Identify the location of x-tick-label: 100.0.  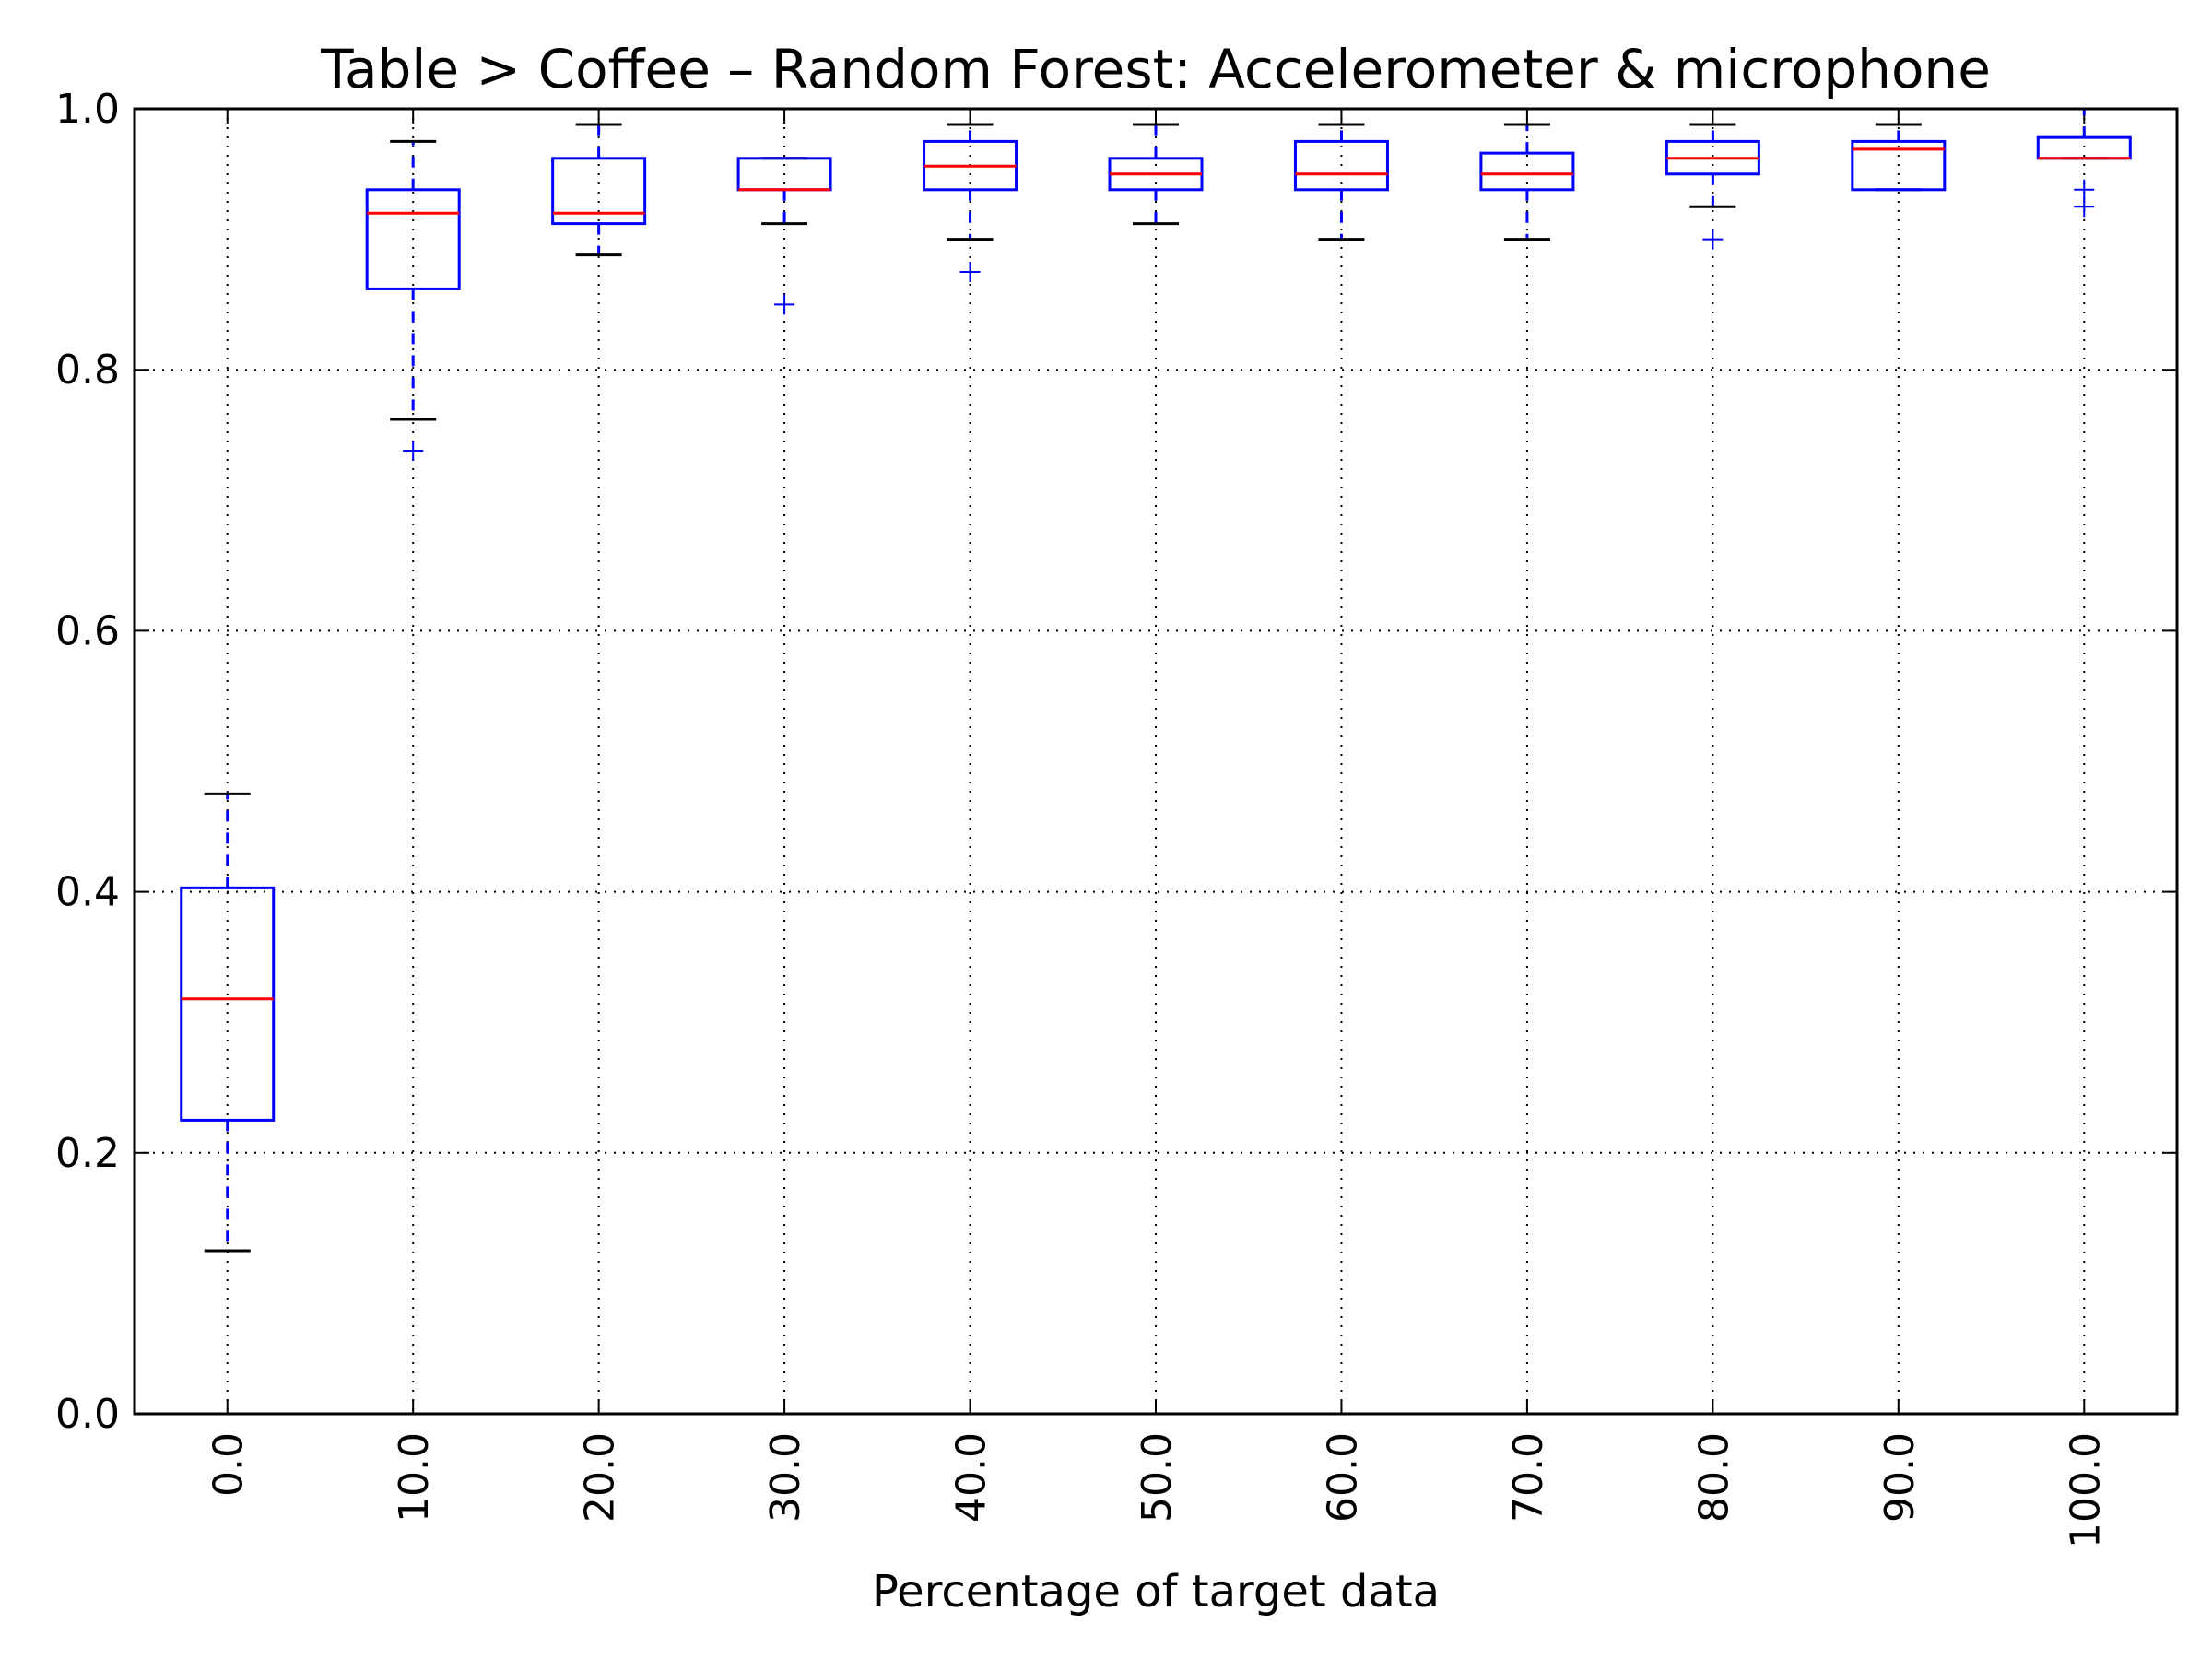
(2085, 1490).